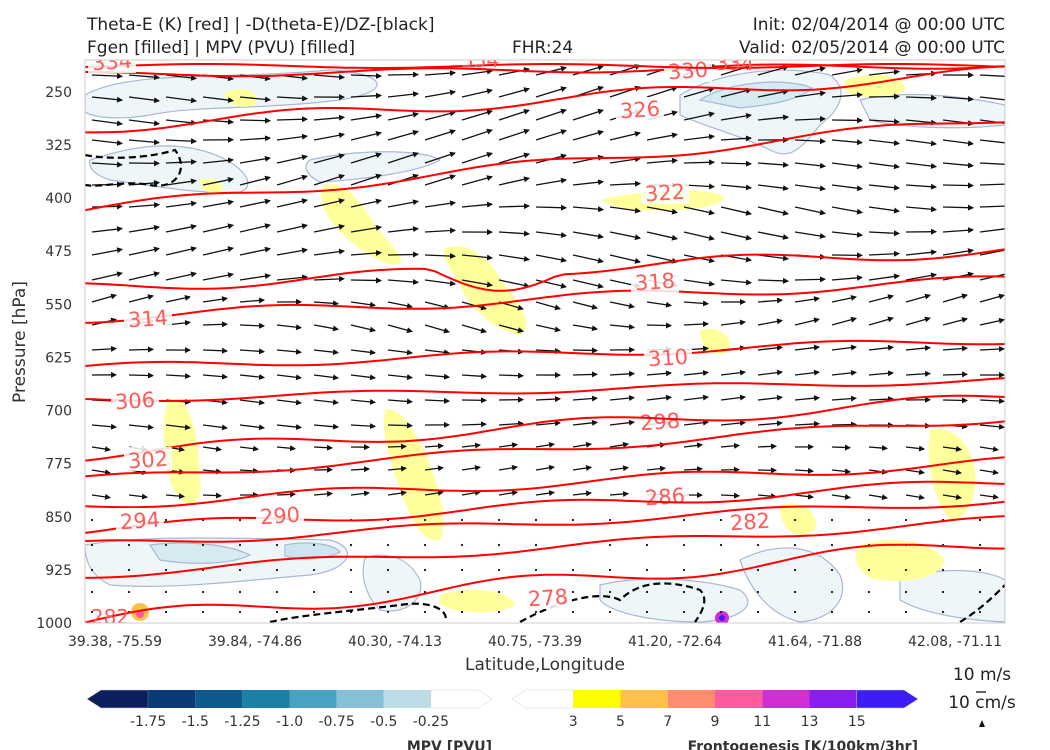 This screenshot has height=750, width=1050. Describe the element at coordinates (982, 723) in the screenshot. I see `wind-legend-v-arrow` at that location.